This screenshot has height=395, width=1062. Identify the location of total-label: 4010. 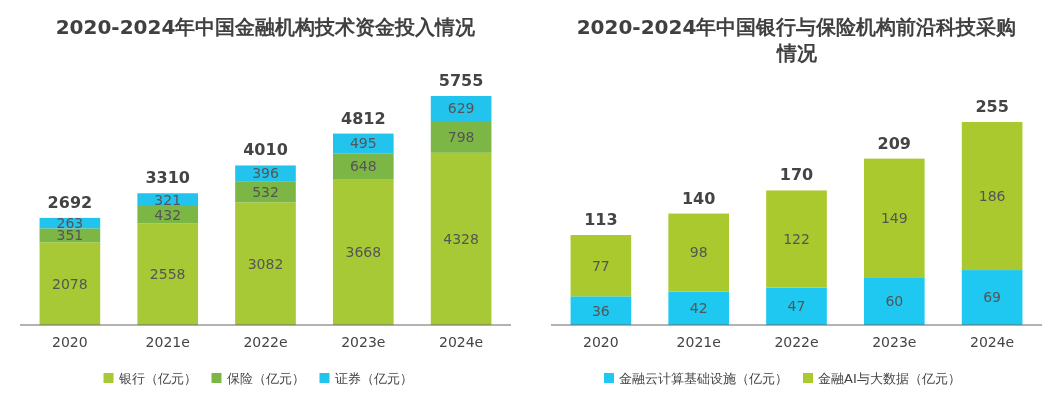
(265, 150).